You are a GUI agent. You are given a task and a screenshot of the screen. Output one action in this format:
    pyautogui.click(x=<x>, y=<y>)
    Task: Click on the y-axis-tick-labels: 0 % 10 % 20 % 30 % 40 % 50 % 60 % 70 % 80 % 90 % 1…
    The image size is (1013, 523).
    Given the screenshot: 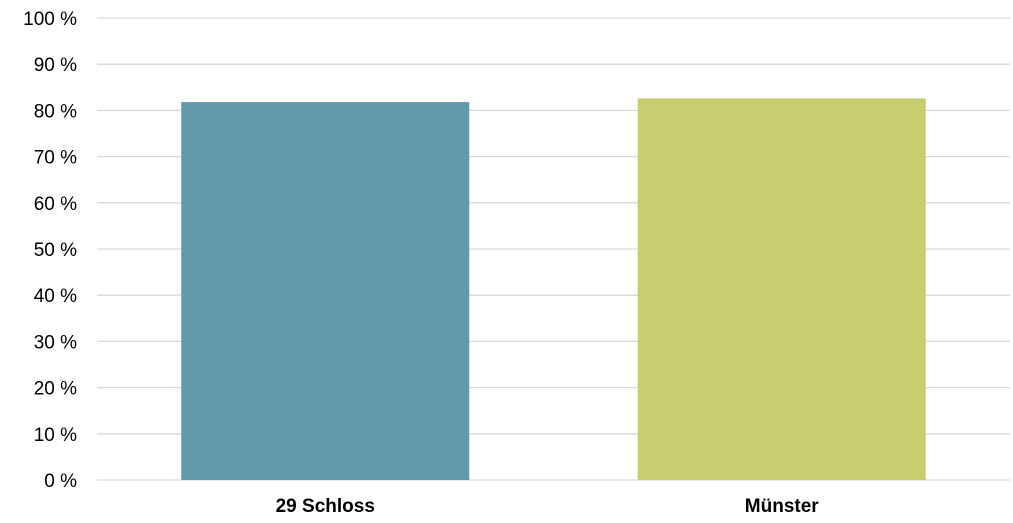 What is the action you would take?
    pyautogui.click(x=50, y=250)
    